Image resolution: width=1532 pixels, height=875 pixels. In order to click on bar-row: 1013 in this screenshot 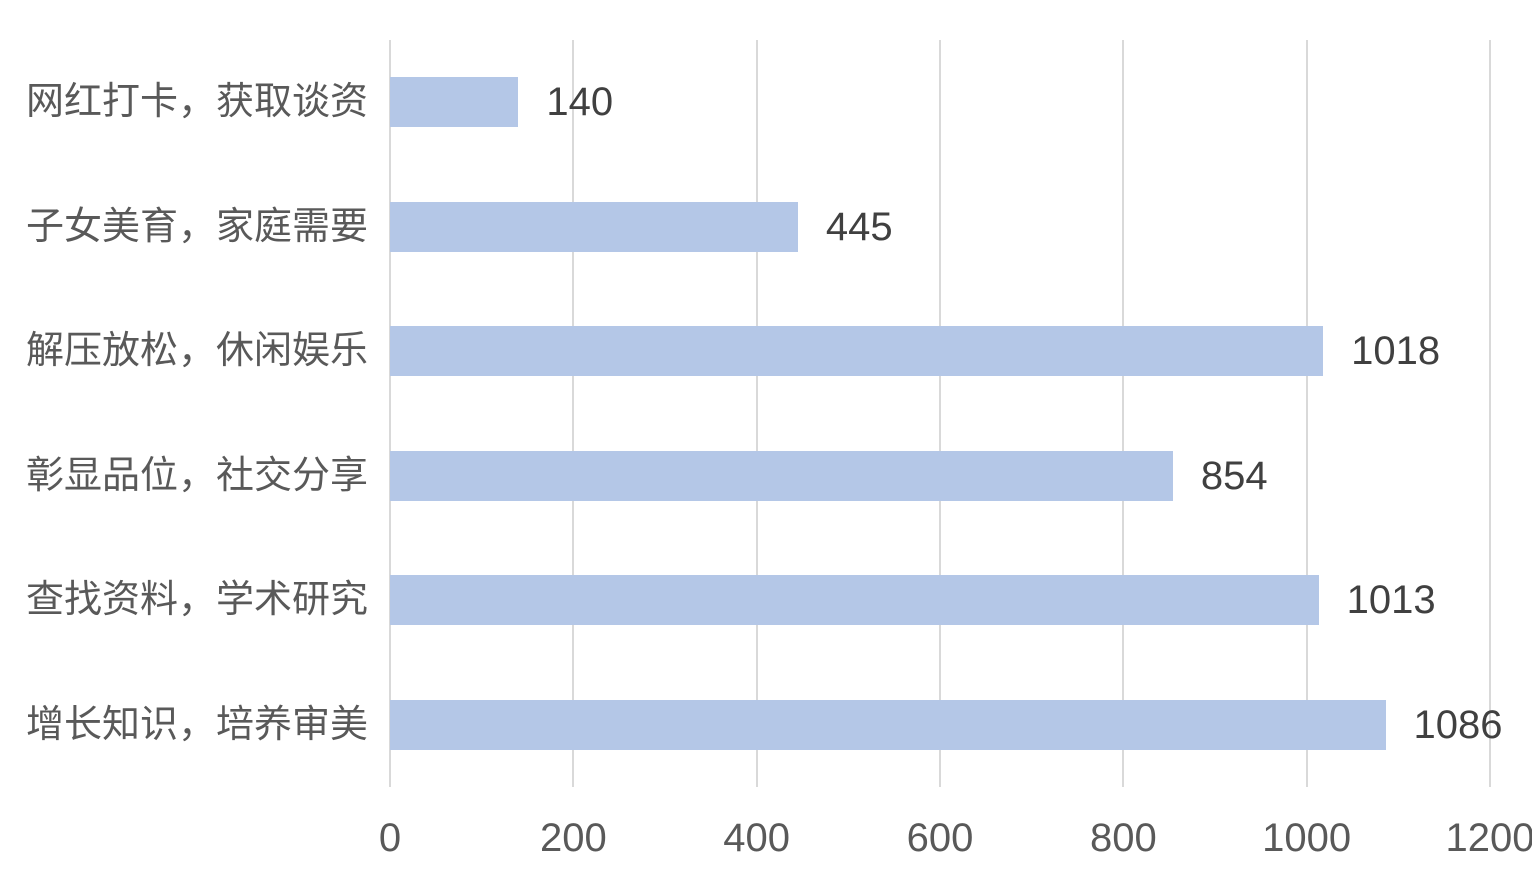, I will do `click(940, 600)`.